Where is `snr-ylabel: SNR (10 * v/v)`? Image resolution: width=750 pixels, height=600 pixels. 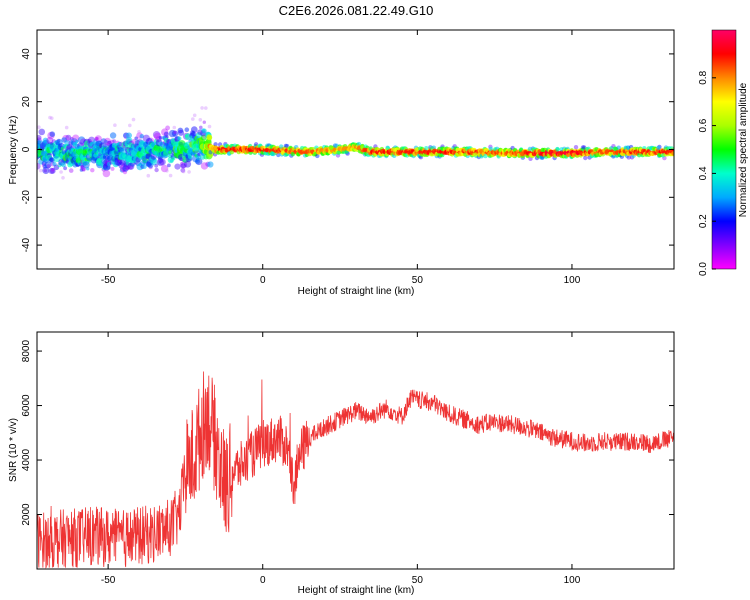
snr-ylabel: SNR (10 * v/v) is located at coordinates (13, 450).